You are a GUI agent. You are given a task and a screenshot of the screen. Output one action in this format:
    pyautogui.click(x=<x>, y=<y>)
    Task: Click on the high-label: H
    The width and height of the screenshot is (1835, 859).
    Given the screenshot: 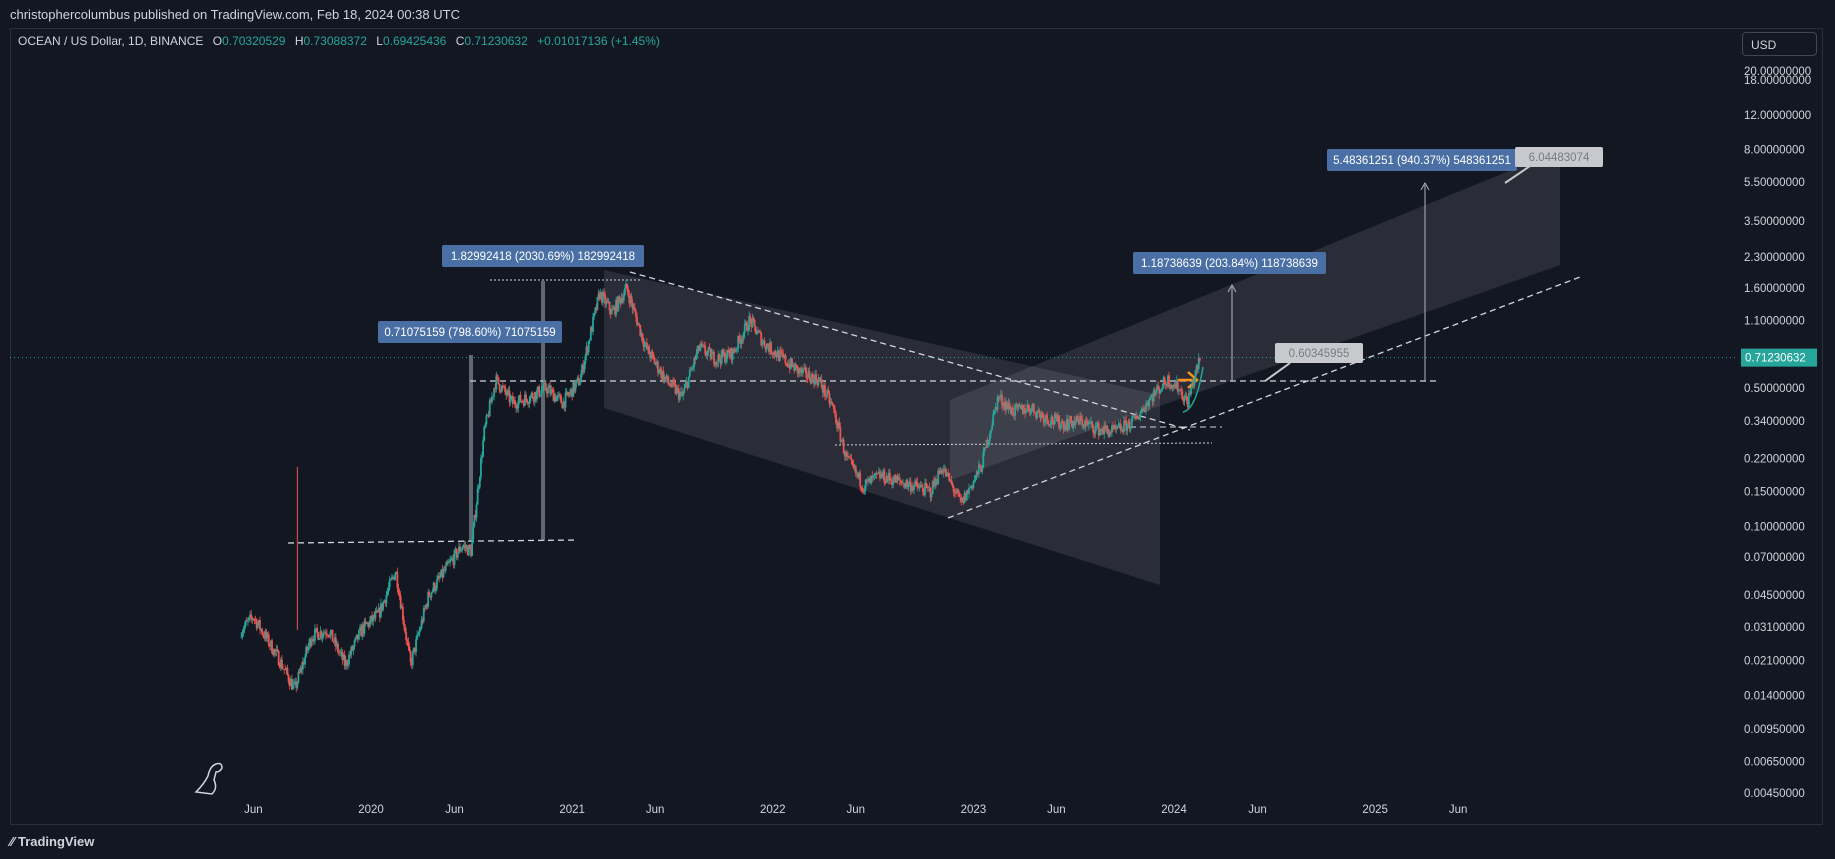 What is the action you would take?
    pyautogui.click(x=299, y=41)
    